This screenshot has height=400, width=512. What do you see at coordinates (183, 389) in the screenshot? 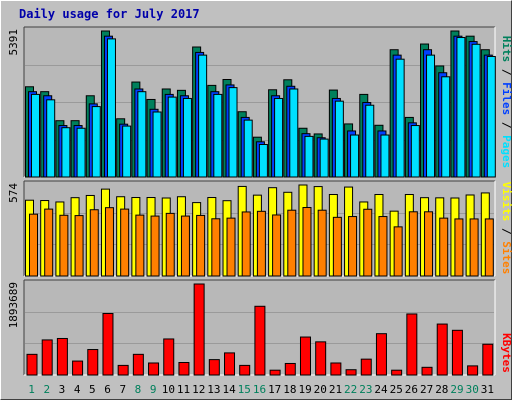
I see `day-label: 11` at bounding box center [183, 389].